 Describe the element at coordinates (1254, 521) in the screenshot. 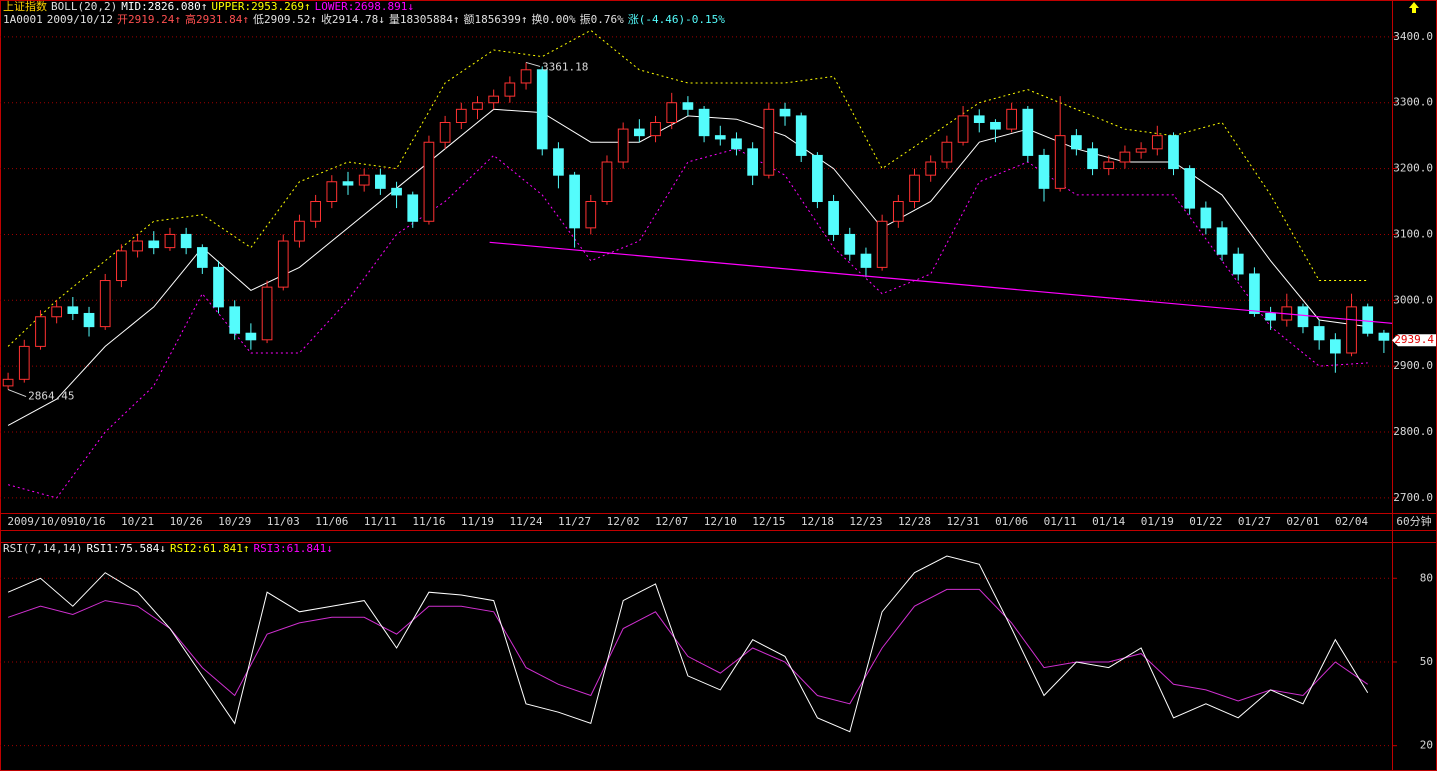

I see `x-tick-label: 01/27` at that location.